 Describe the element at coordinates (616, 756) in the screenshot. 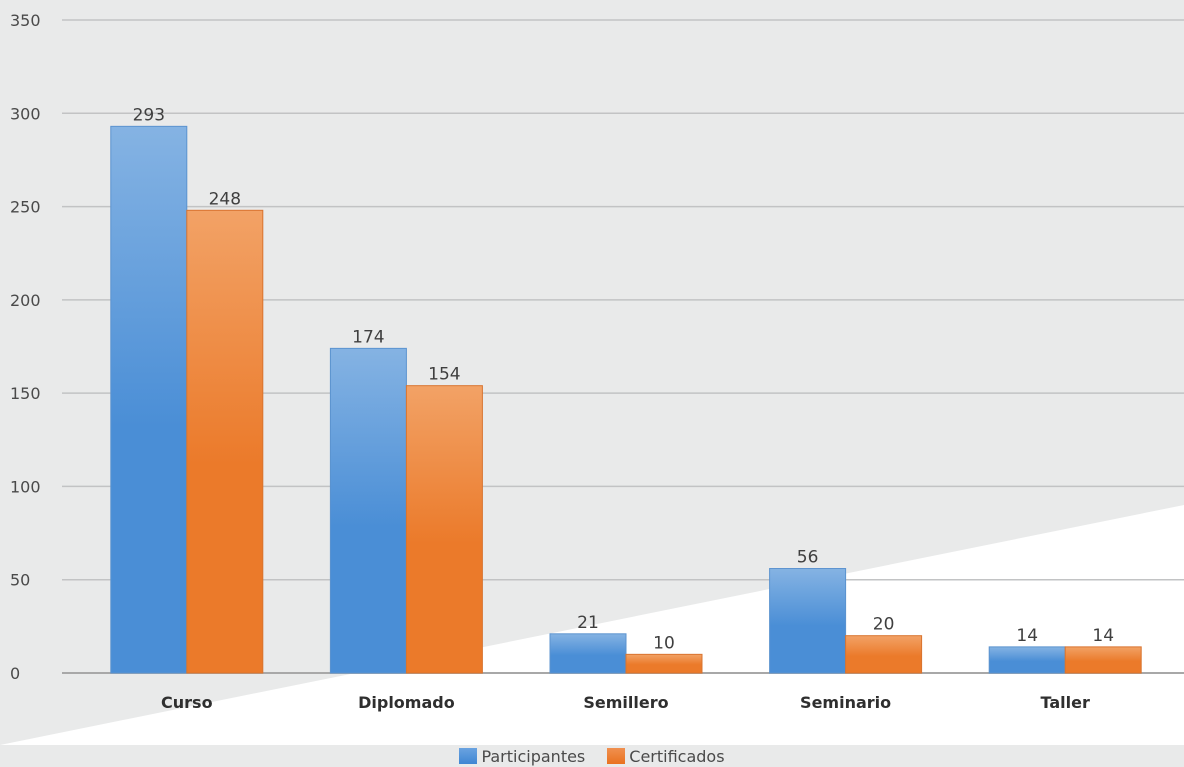

I see `legend-swatch-certificados` at that location.